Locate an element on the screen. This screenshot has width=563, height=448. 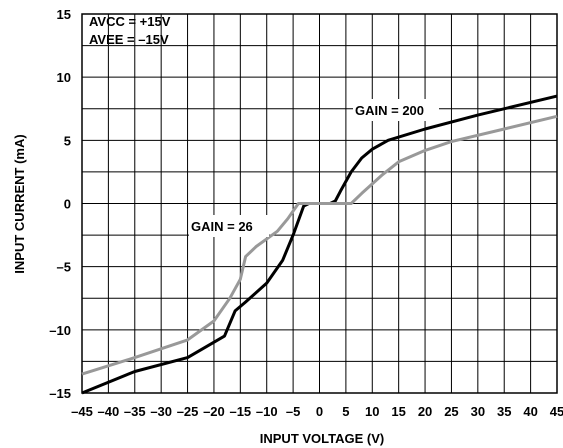
x-tick-label: –40 is located at coordinates (109, 411).